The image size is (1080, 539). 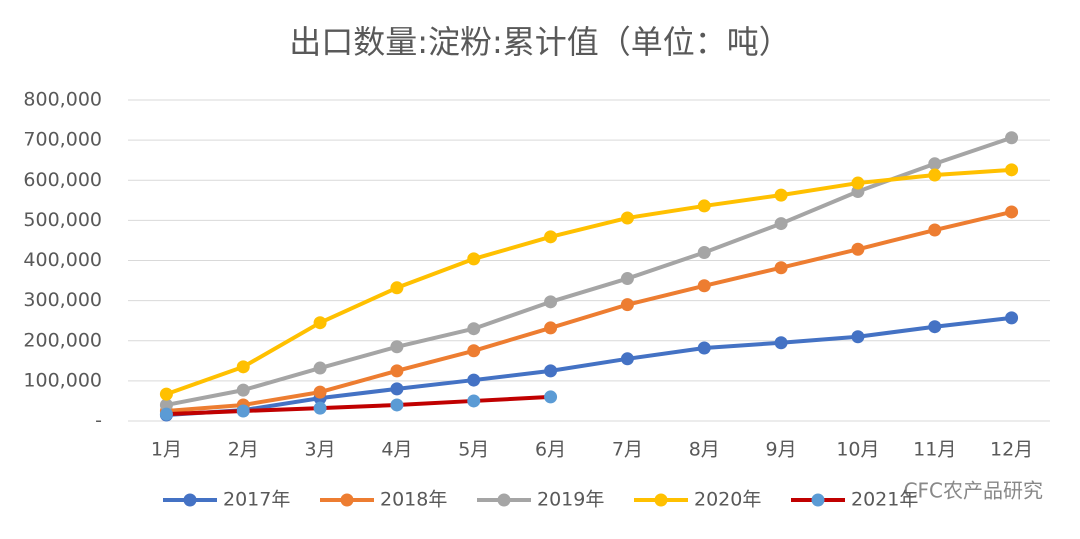 I want to click on legend-label: 2017年, so click(x=256, y=500).